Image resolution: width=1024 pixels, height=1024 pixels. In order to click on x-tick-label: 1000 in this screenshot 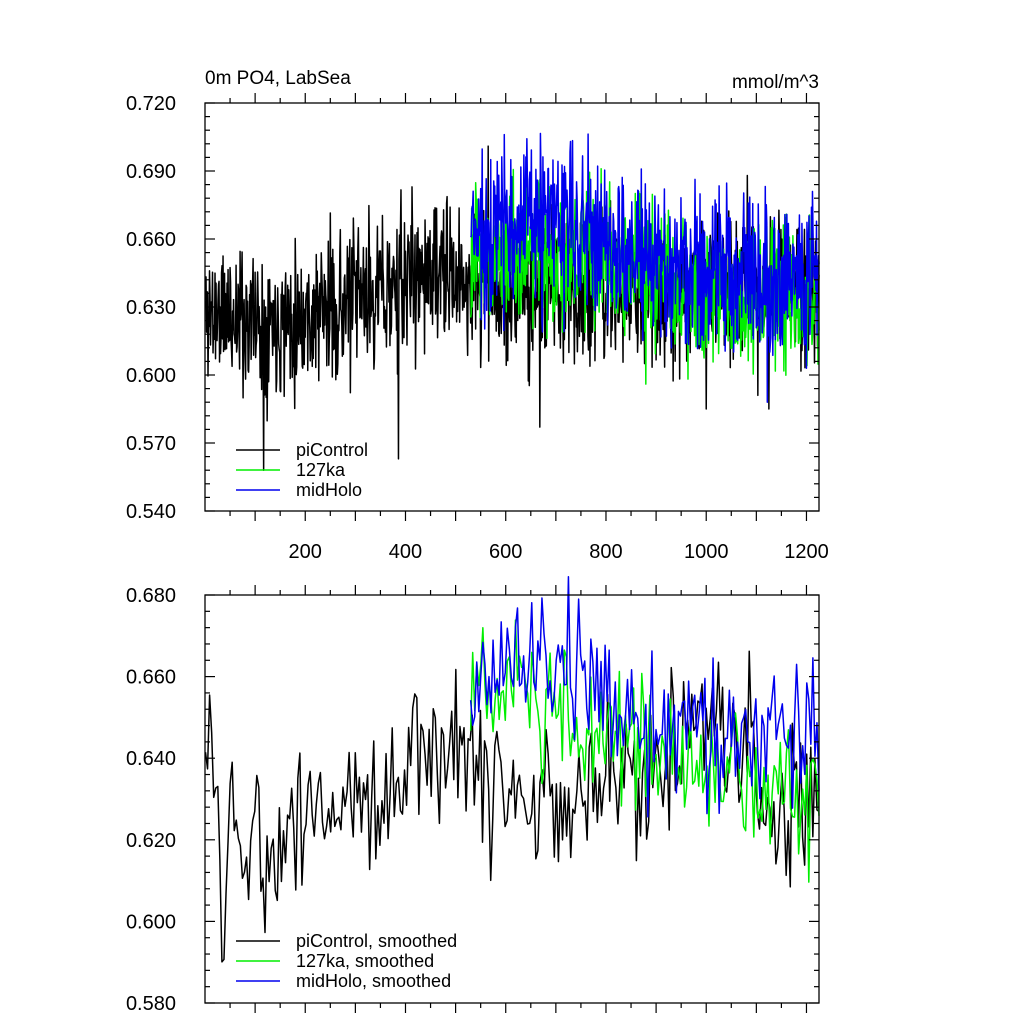, I will do `click(706, 552)`.